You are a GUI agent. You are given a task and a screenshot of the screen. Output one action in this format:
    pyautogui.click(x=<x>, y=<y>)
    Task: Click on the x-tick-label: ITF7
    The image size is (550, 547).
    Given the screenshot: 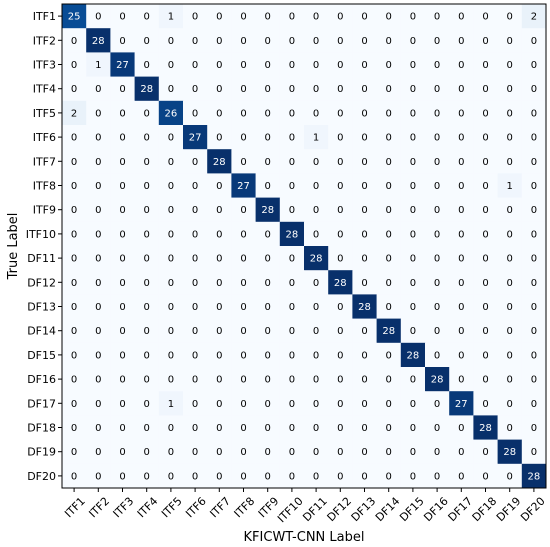 What is the action you would take?
    pyautogui.click(x=220, y=508)
    